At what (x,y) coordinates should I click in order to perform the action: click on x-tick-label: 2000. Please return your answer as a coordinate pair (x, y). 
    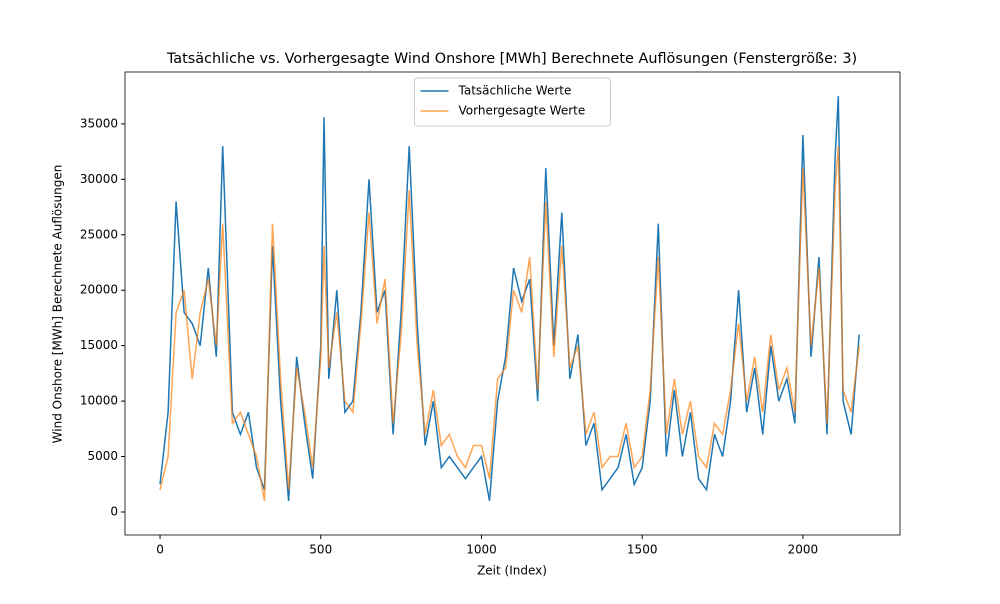
    Looking at the image, I should click on (803, 550).